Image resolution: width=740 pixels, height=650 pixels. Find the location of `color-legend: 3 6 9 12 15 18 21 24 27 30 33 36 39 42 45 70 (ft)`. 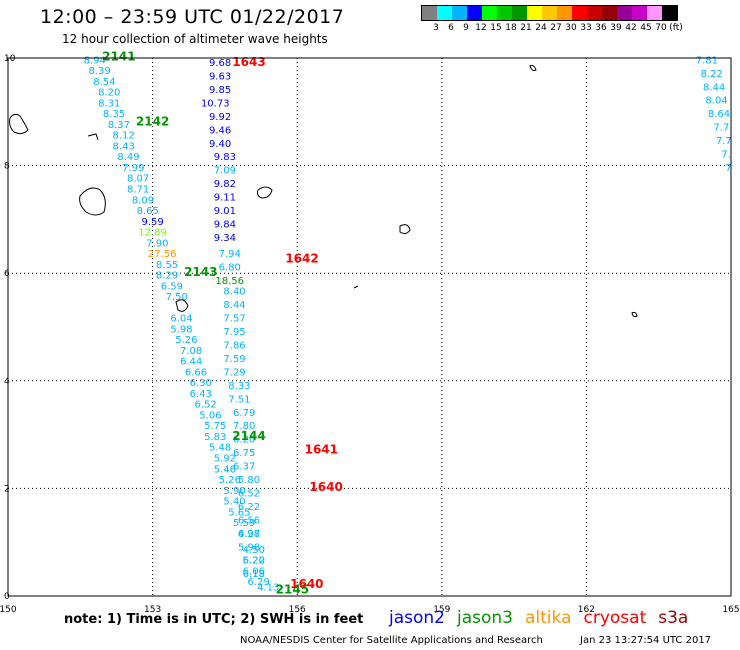

color-legend: 3 6 9 12 15 18 21 24 27 30 33 36 39 42 45 70 (ft) is located at coordinates (552, 19).